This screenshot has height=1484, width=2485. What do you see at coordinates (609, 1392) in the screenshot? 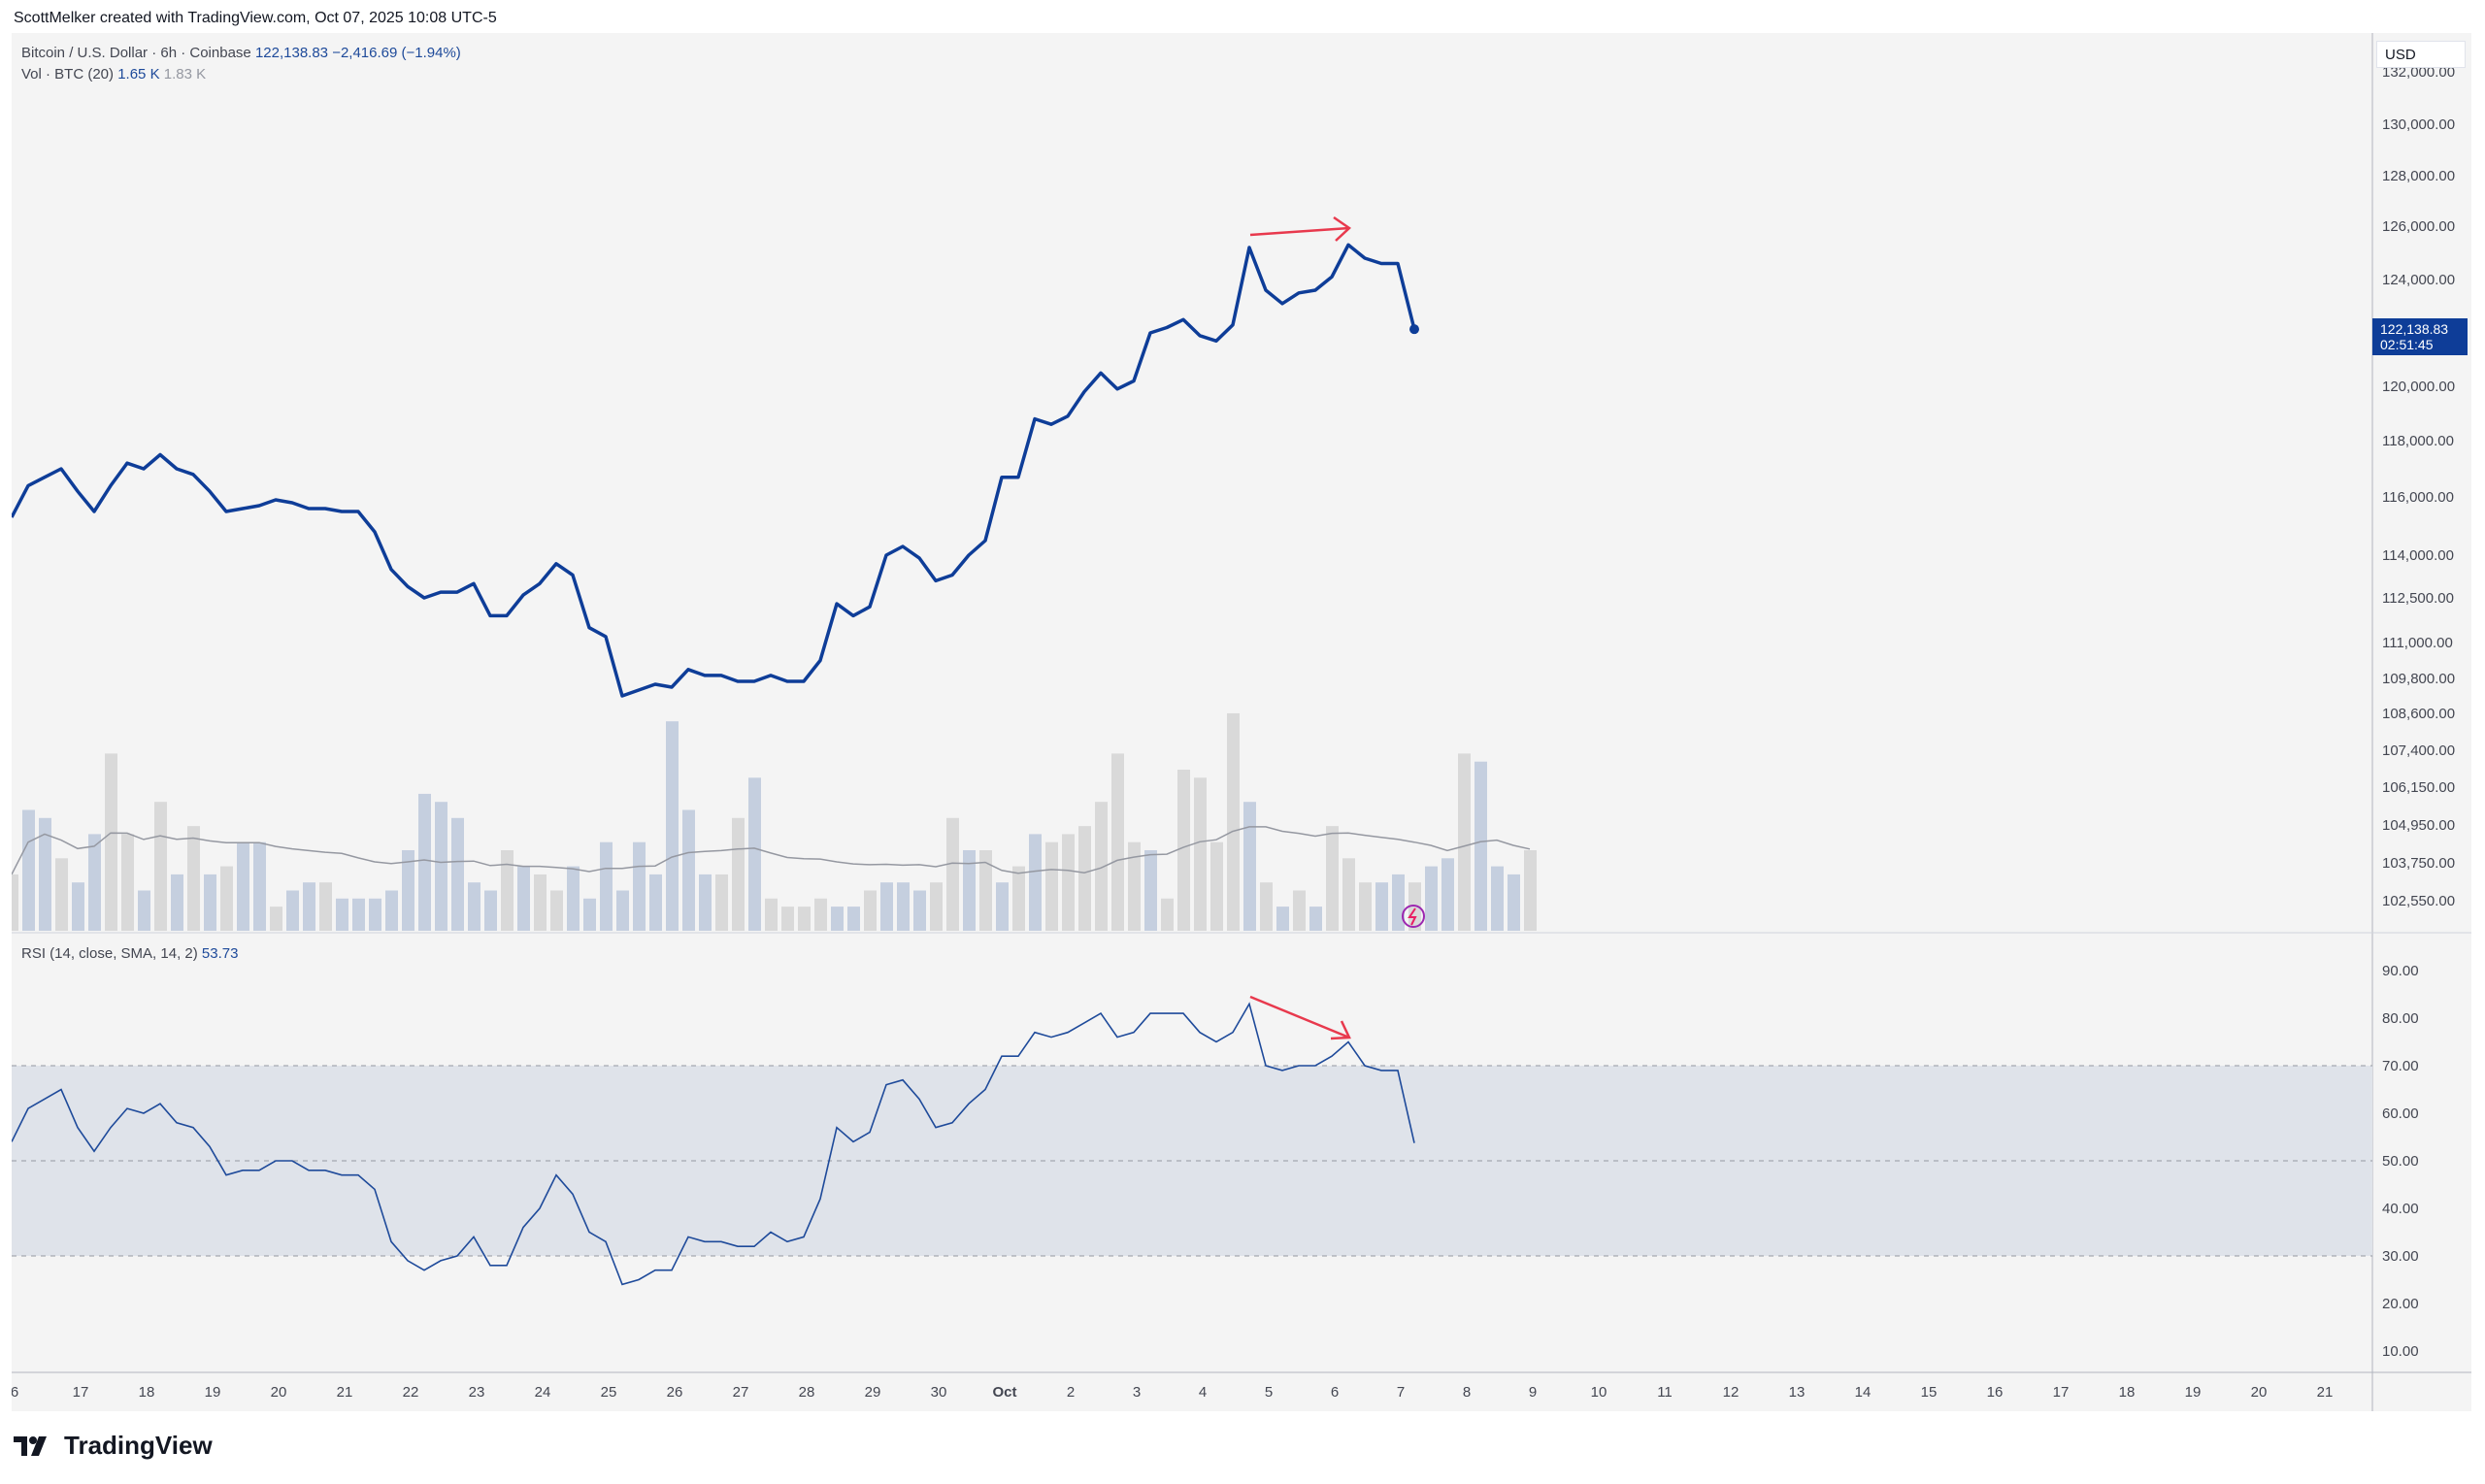
I see `time-axis-tick-label: 25` at bounding box center [609, 1392].